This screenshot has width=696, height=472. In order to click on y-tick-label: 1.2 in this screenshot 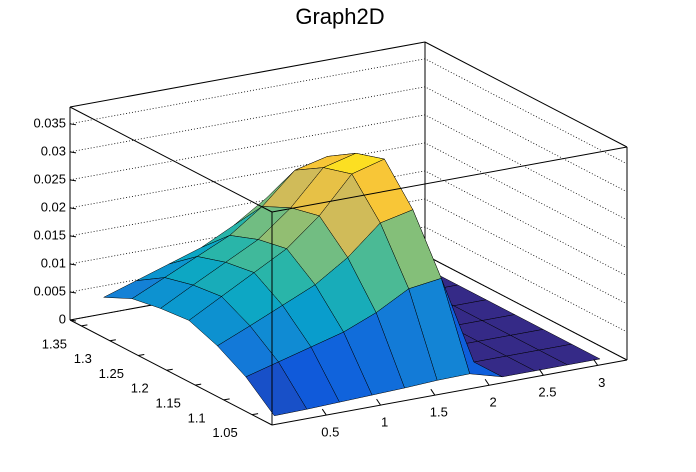, I will do `click(140, 388)`.